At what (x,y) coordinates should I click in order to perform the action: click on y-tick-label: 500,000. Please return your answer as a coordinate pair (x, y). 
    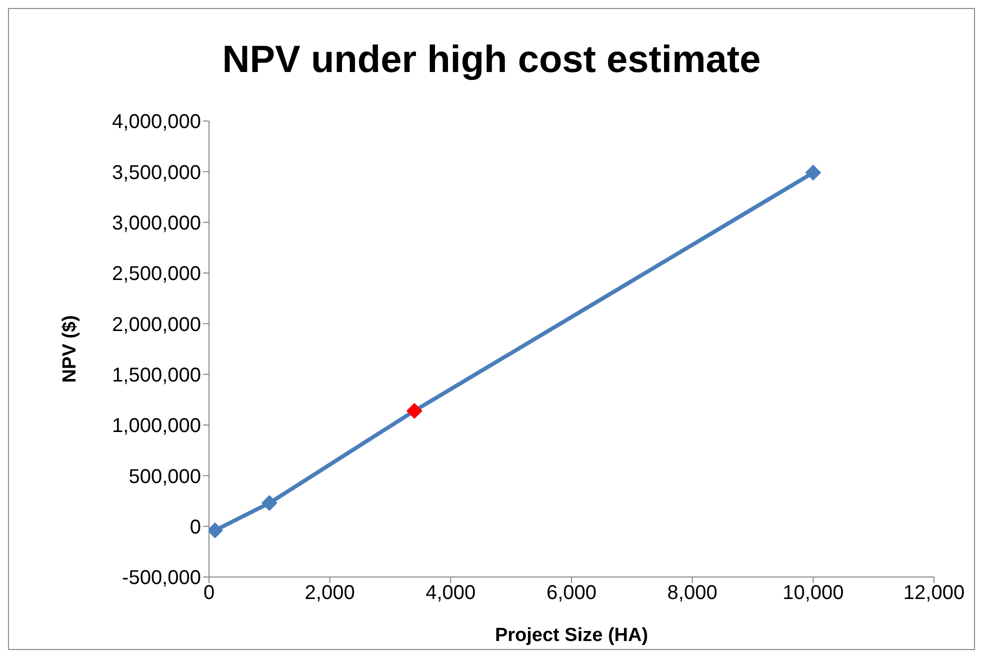
    Looking at the image, I should click on (164, 477).